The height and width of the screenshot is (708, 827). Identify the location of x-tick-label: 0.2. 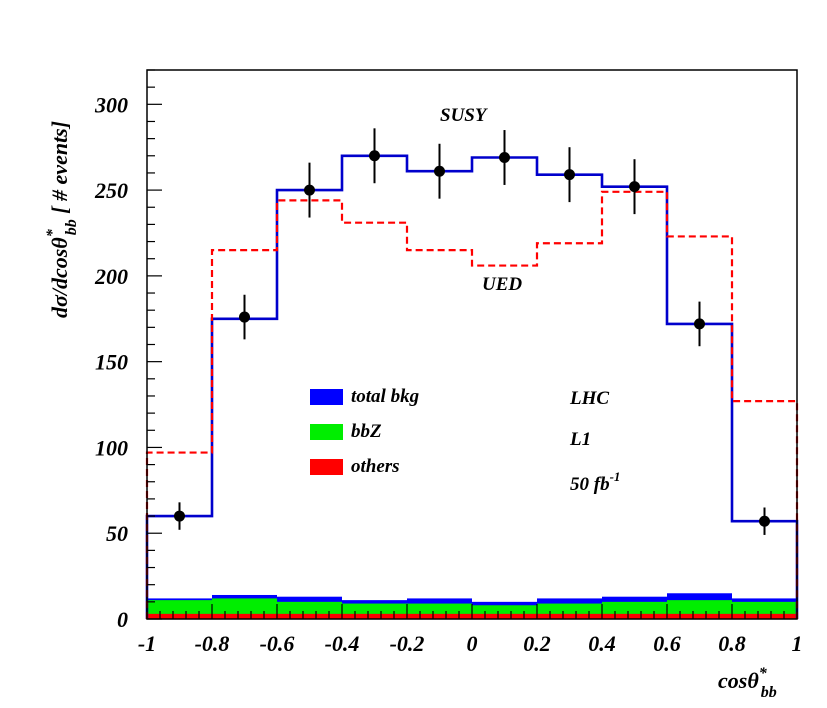
(537, 643).